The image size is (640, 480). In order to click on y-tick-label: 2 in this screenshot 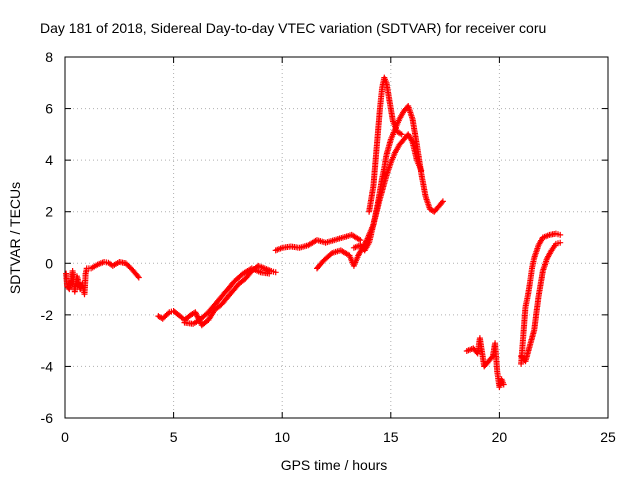, I will do `click(49, 212)`.